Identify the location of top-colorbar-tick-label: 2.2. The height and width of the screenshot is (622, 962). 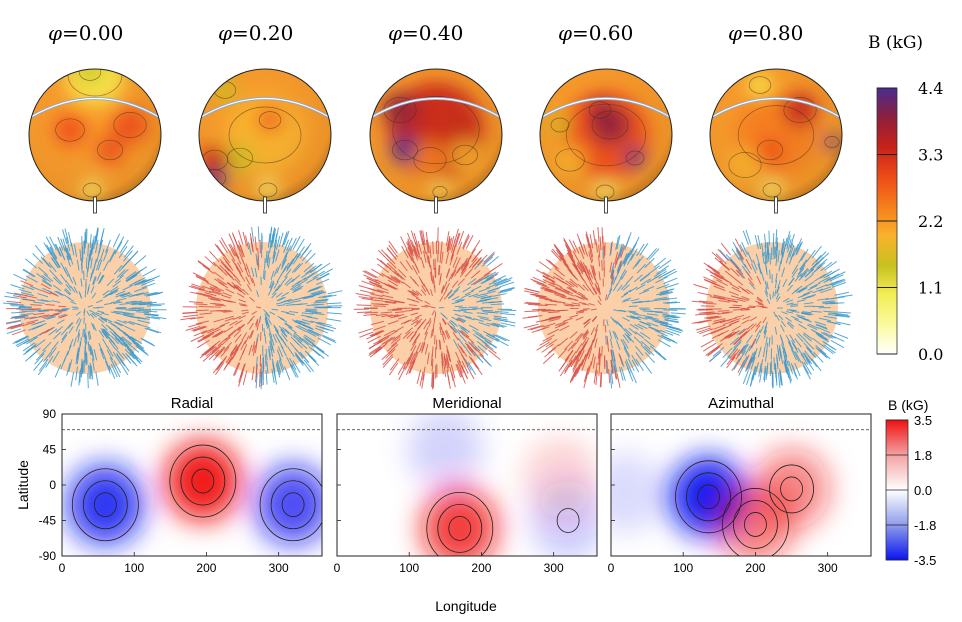
(930, 221).